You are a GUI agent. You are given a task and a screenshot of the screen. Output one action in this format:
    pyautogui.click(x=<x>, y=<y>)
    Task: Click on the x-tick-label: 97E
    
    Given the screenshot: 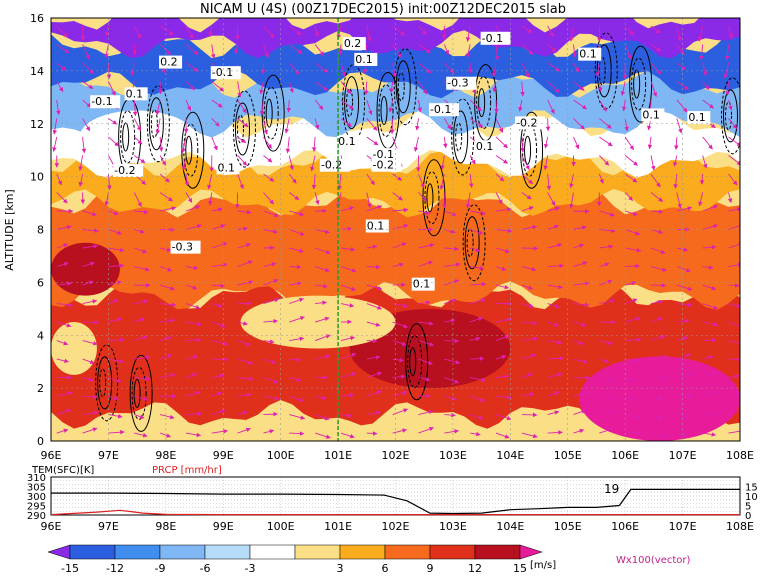 What is the action you would take?
    pyautogui.click(x=108, y=455)
    